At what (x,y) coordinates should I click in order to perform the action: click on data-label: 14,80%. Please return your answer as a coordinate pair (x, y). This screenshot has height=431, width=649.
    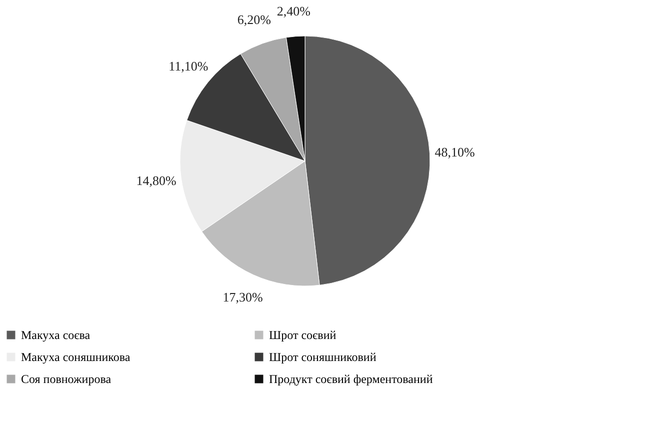
    Looking at the image, I should click on (156, 180).